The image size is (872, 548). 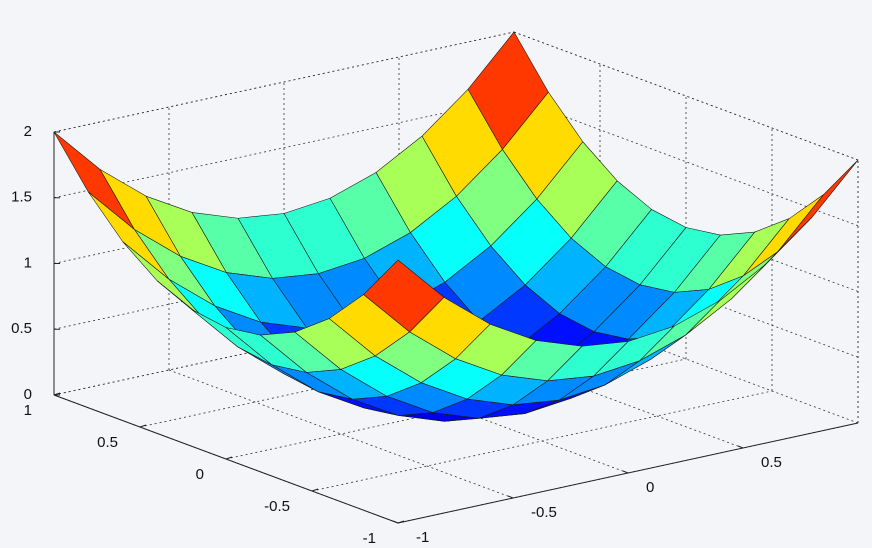 I want to click on z-tick-label: 0.5, so click(x=21, y=328).